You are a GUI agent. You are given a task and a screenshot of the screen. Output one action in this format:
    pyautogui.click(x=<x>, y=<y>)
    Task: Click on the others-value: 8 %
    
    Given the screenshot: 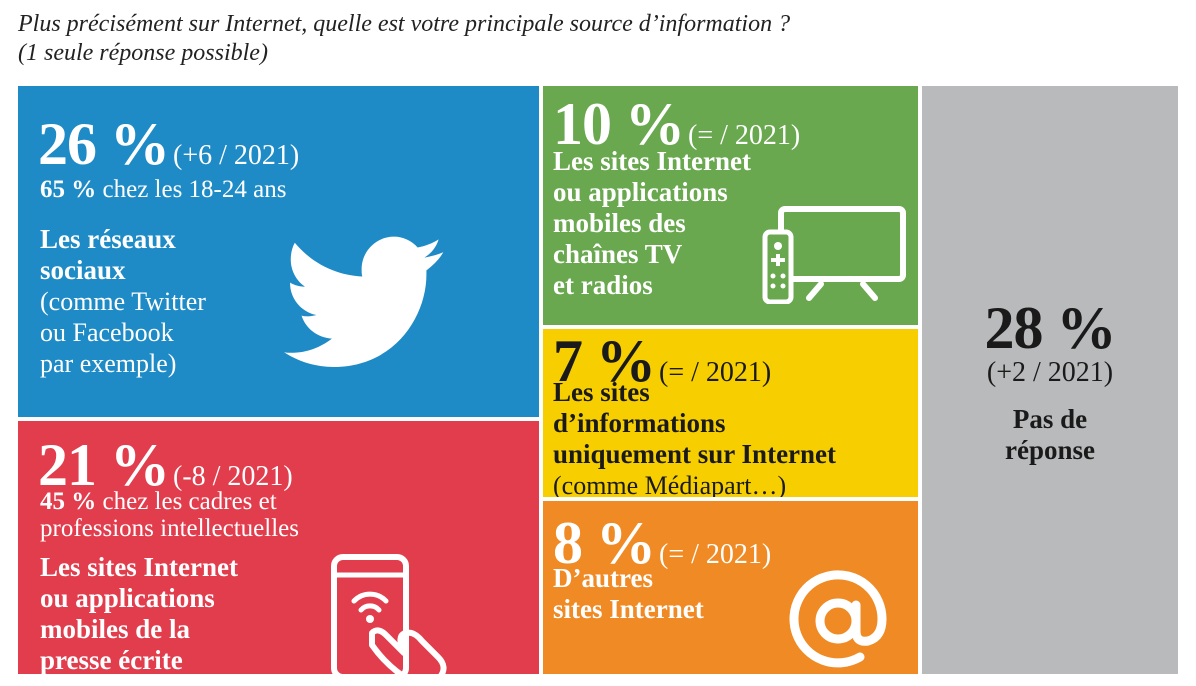 What is the action you would take?
    pyautogui.click(x=604, y=543)
    